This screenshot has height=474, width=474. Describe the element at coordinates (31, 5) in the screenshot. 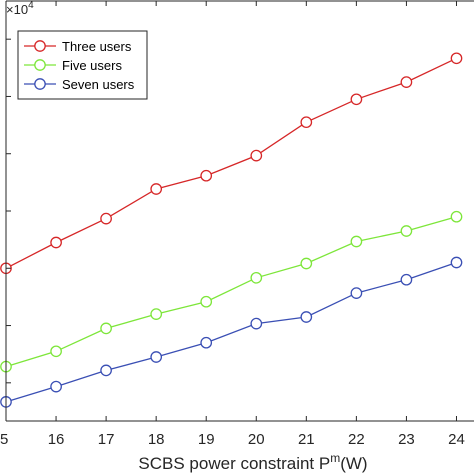

I see `y-exponent-power: 4` at that location.